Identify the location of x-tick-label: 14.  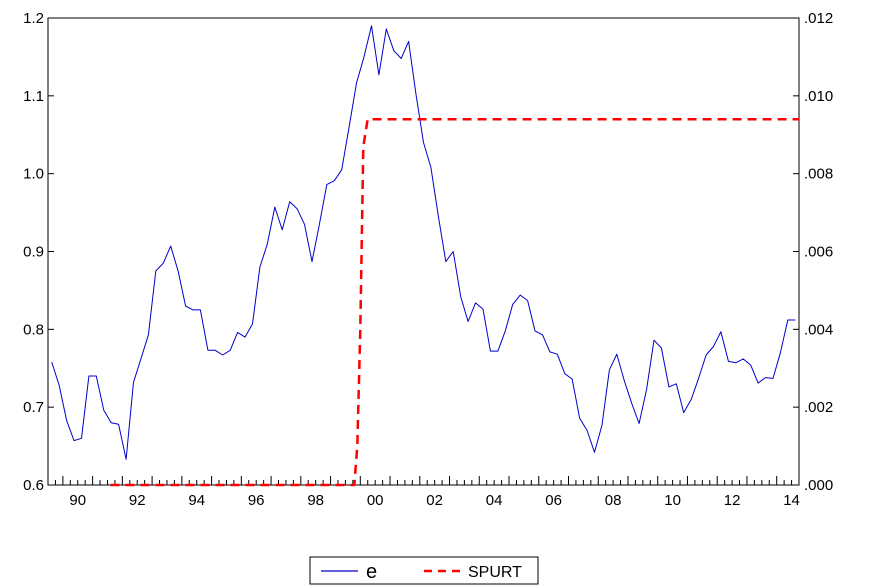
(791, 500).